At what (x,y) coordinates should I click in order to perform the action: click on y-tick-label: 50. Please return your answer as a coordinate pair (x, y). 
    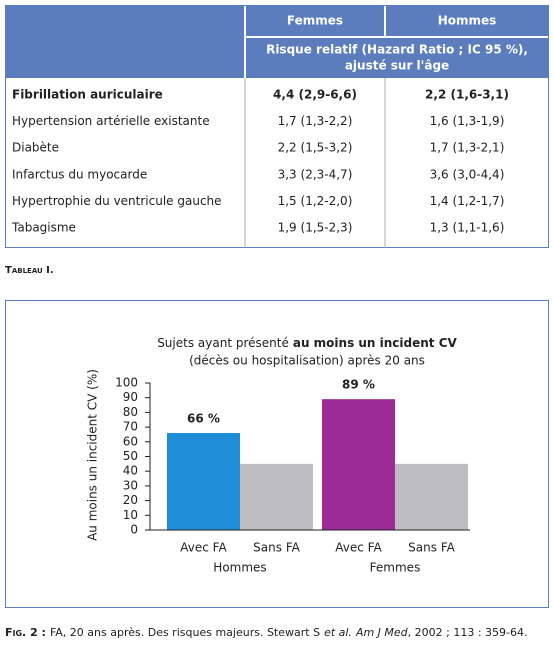
    Looking at the image, I should click on (130, 456).